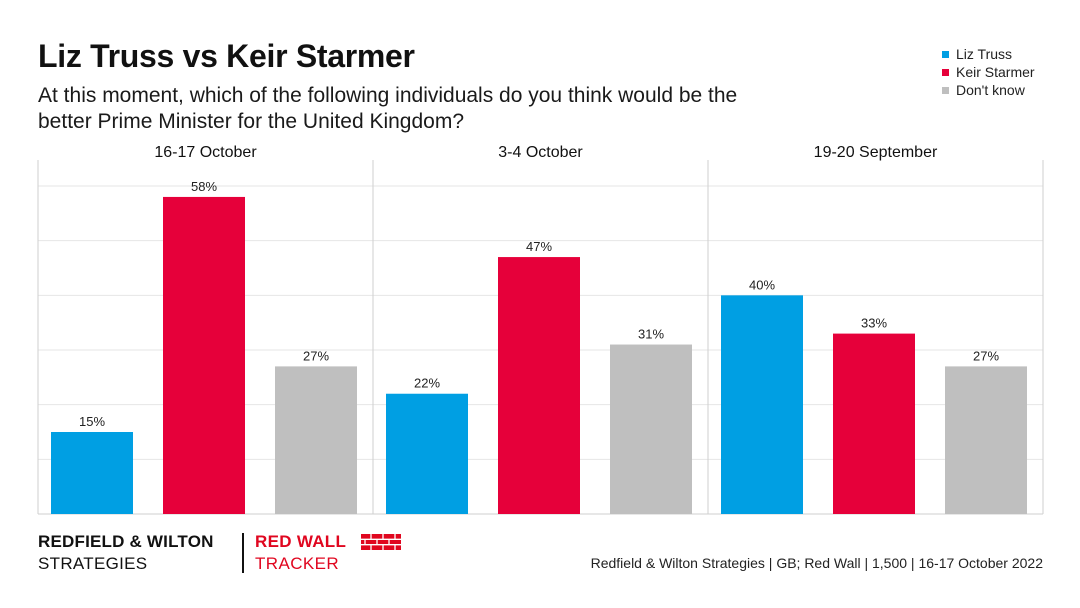  I want to click on data-label: 31%, so click(651, 334).